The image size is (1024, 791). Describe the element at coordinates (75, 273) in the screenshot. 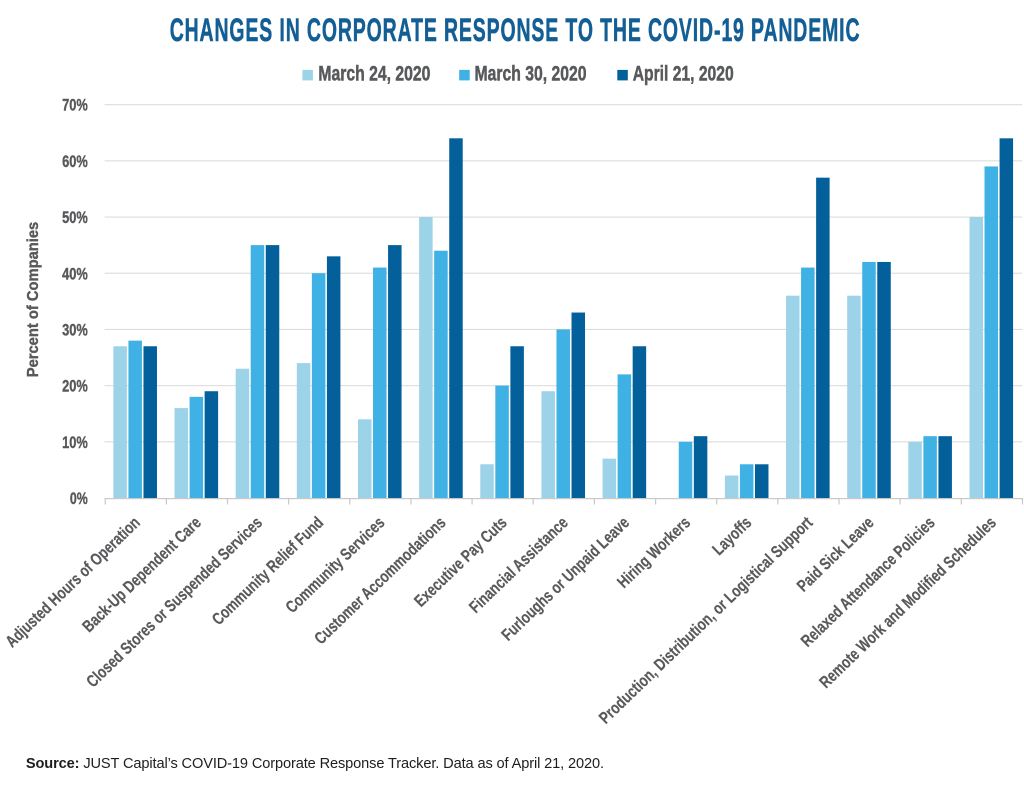

I see `svg-text: 40%` at that location.